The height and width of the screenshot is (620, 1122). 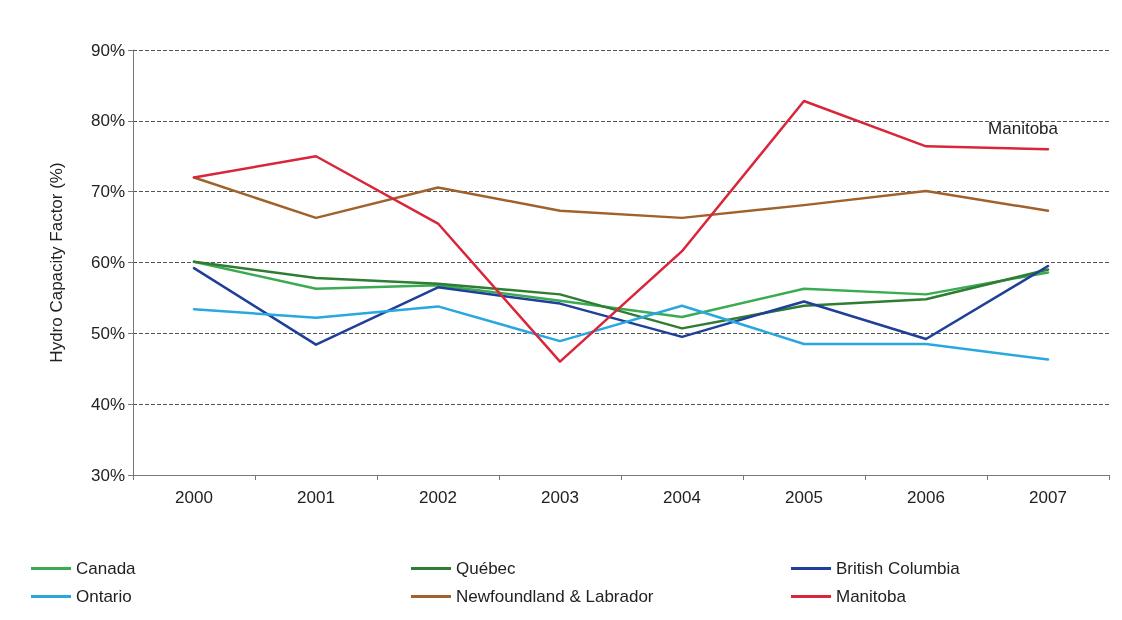 I want to click on legend-label: Manitoba, so click(x=871, y=596).